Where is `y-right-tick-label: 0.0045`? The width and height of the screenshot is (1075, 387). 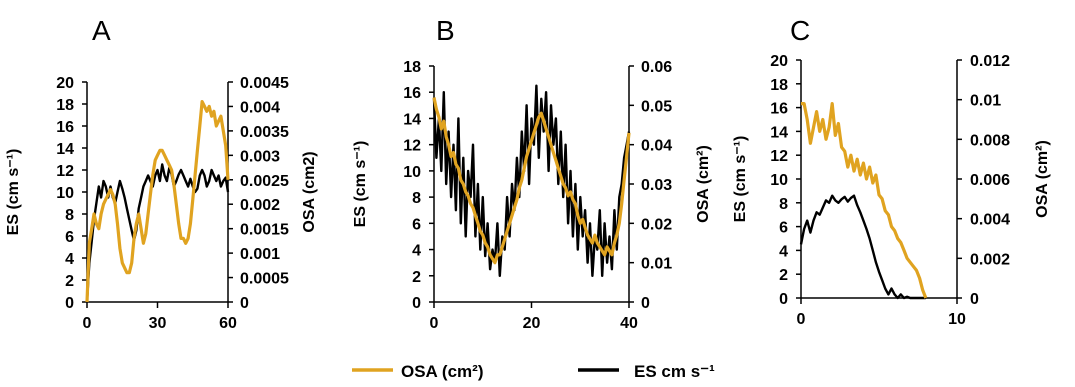 y-right-tick-label: 0.0045 is located at coordinates (264, 83).